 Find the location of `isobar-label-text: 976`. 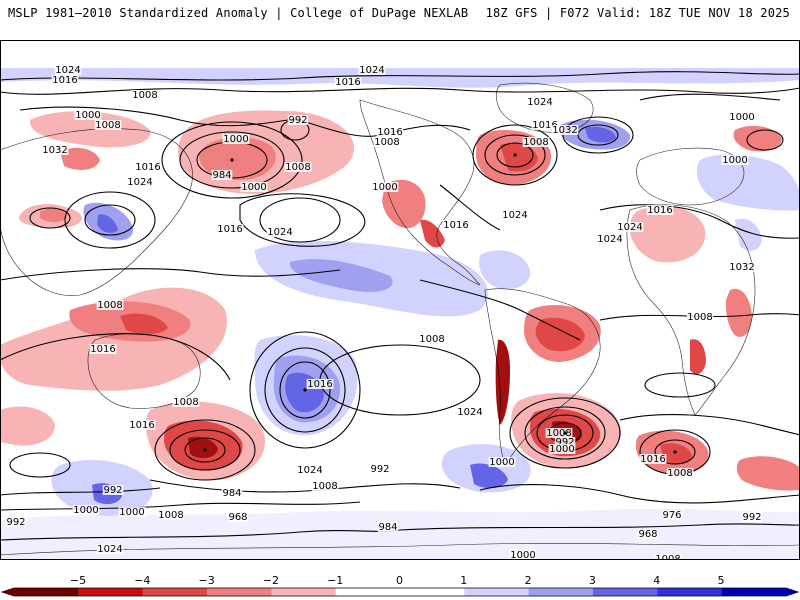

isobar-label-text: 976 is located at coordinates (671, 515).